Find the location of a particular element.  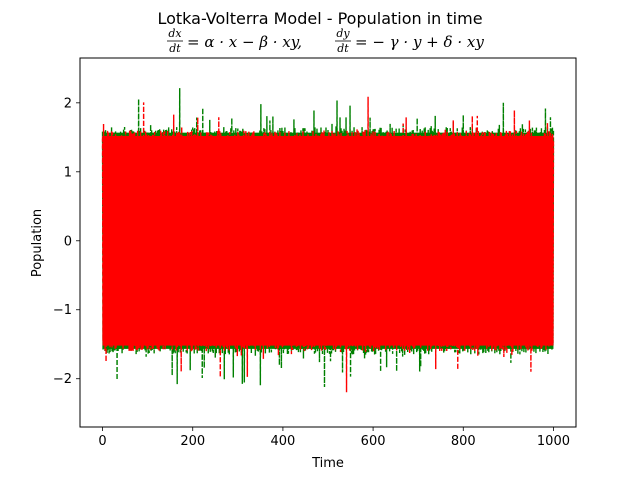

y-axis: −2 −1 0 1 2 is located at coordinates (66, 241).